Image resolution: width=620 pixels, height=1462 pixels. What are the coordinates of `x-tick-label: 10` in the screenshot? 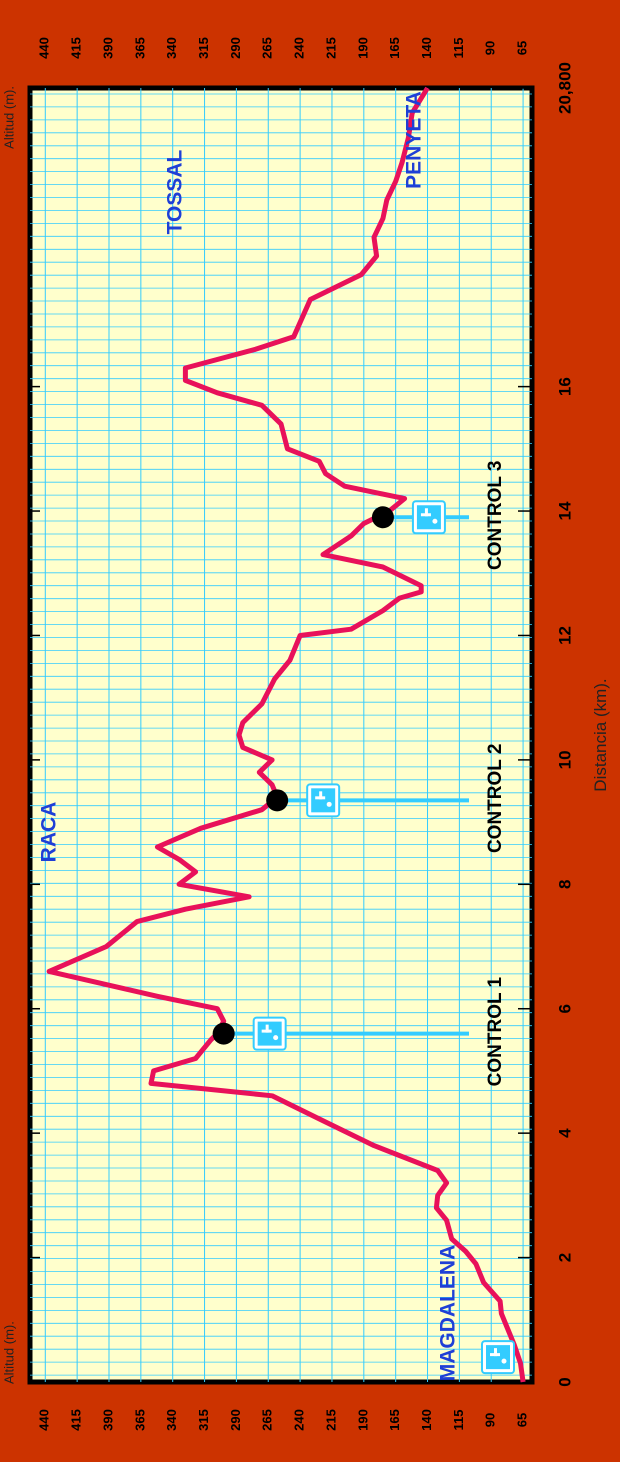 It's located at (564, 759).